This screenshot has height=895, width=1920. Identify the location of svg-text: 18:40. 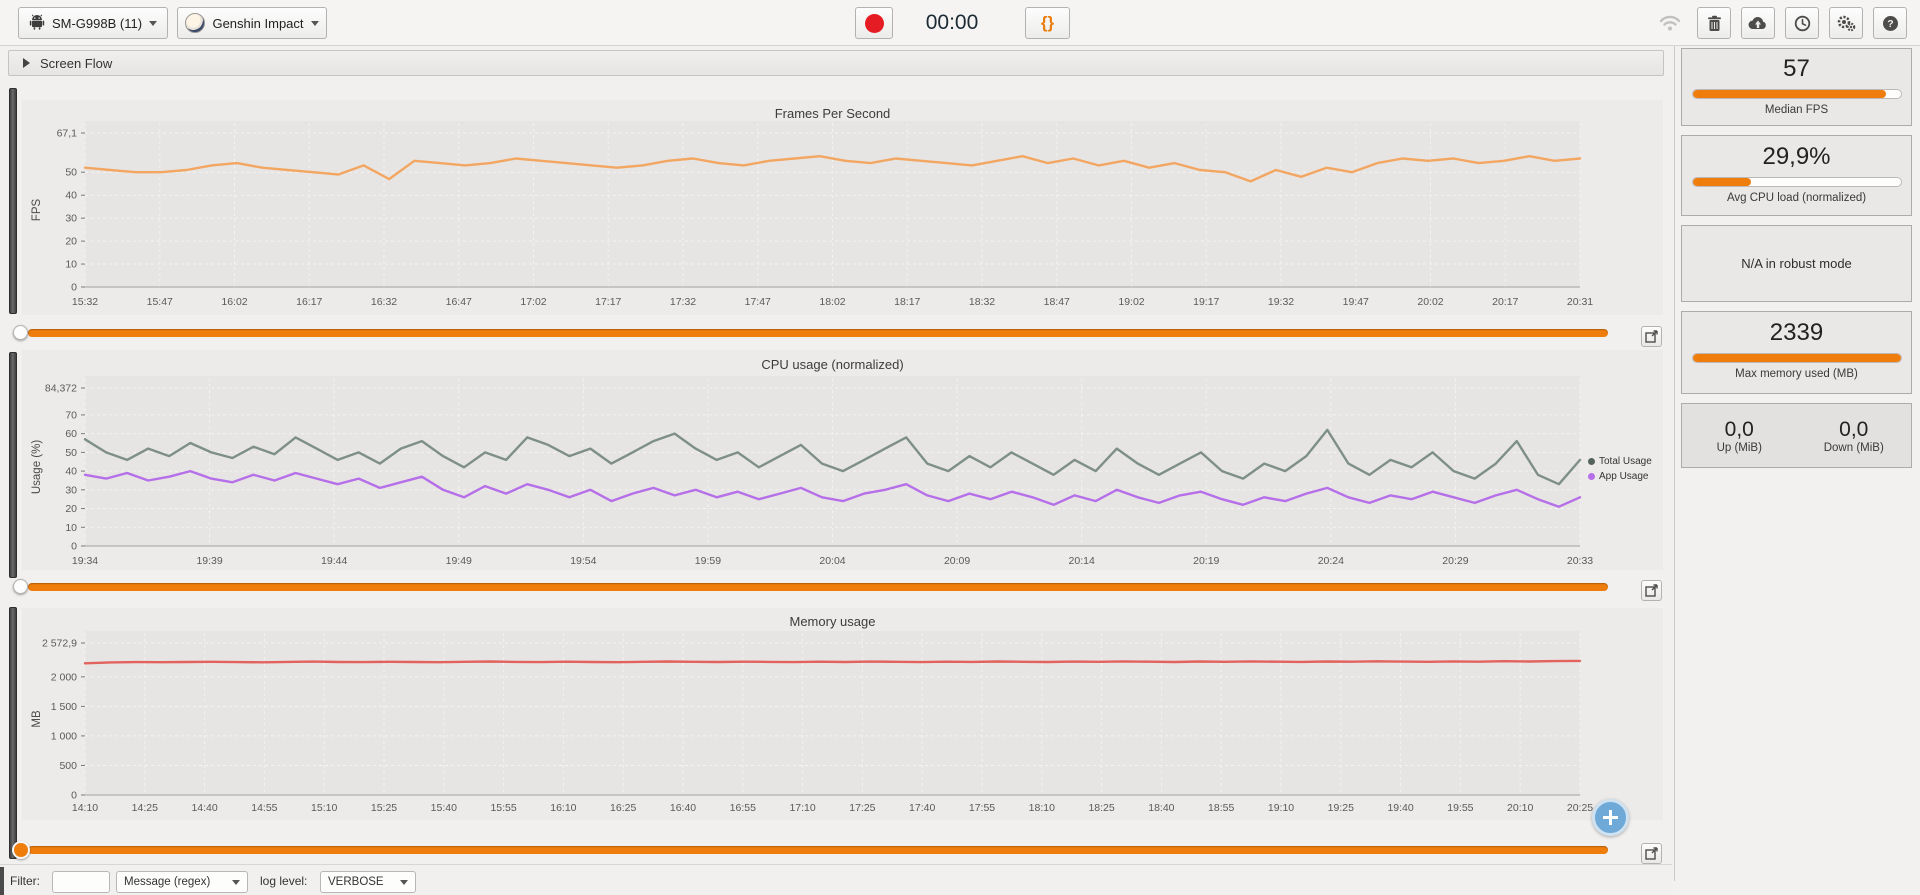
(1161, 808).